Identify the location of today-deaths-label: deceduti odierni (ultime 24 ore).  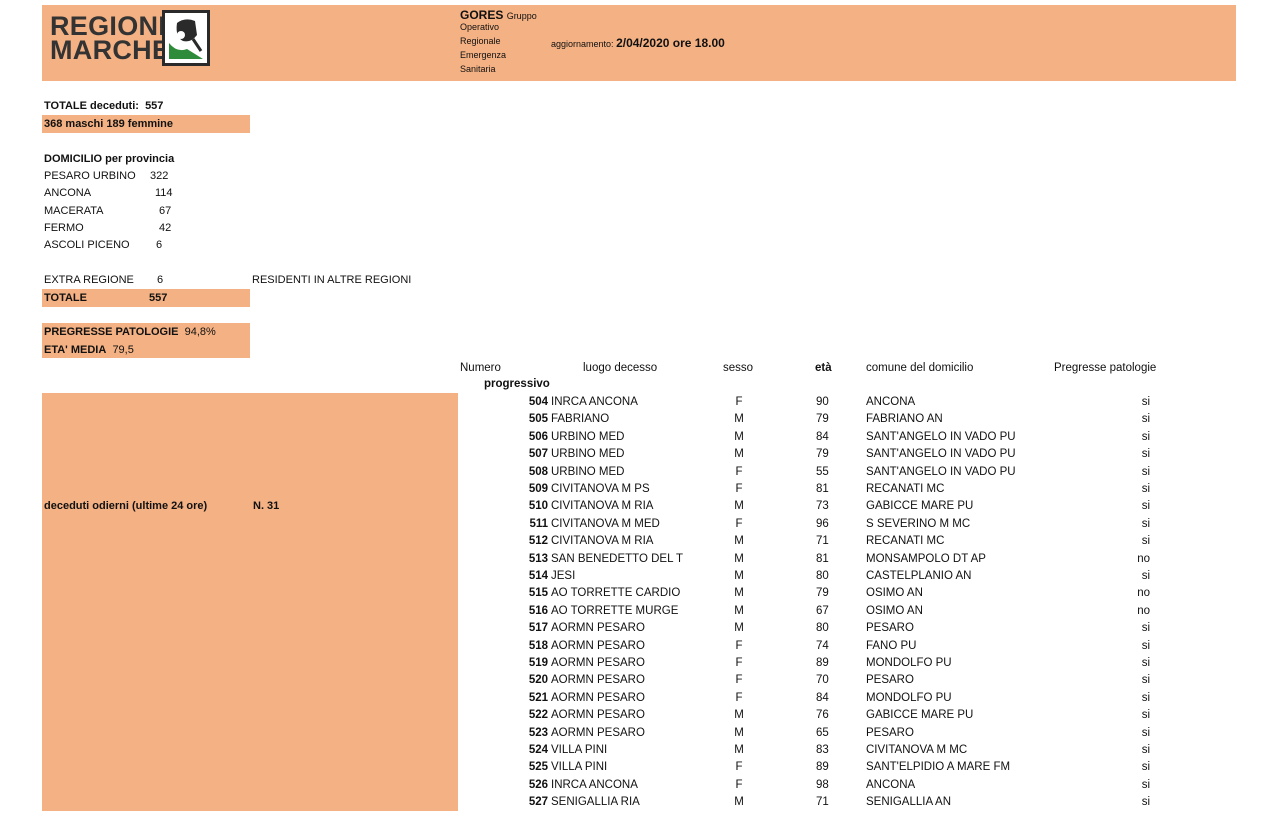
(126, 506).